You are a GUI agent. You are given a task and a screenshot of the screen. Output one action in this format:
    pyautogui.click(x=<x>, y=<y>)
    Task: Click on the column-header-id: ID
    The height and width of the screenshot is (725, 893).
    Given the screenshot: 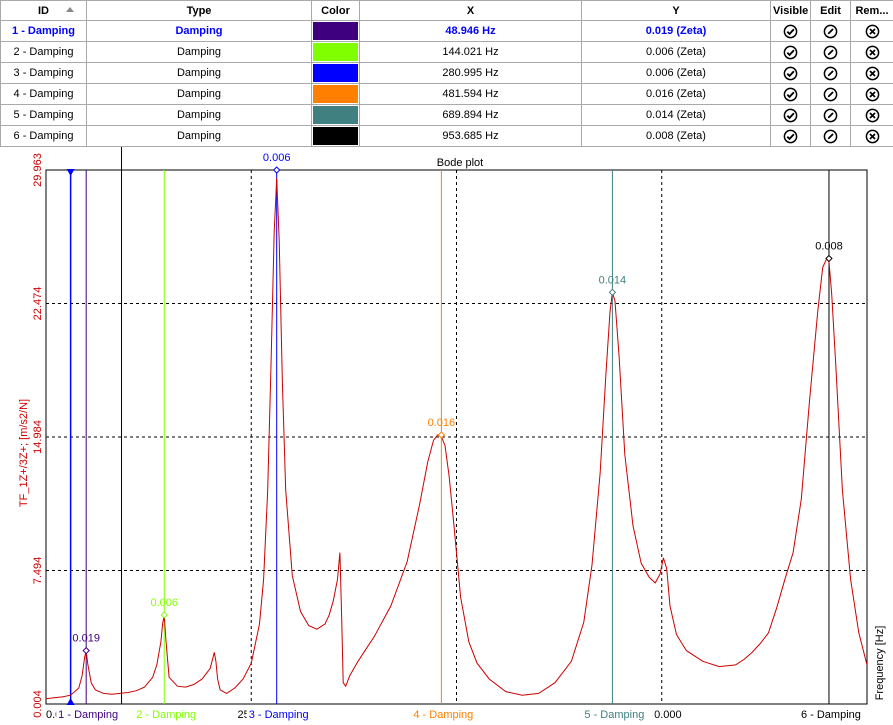 What is the action you would take?
    pyautogui.click(x=43, y=10)
    